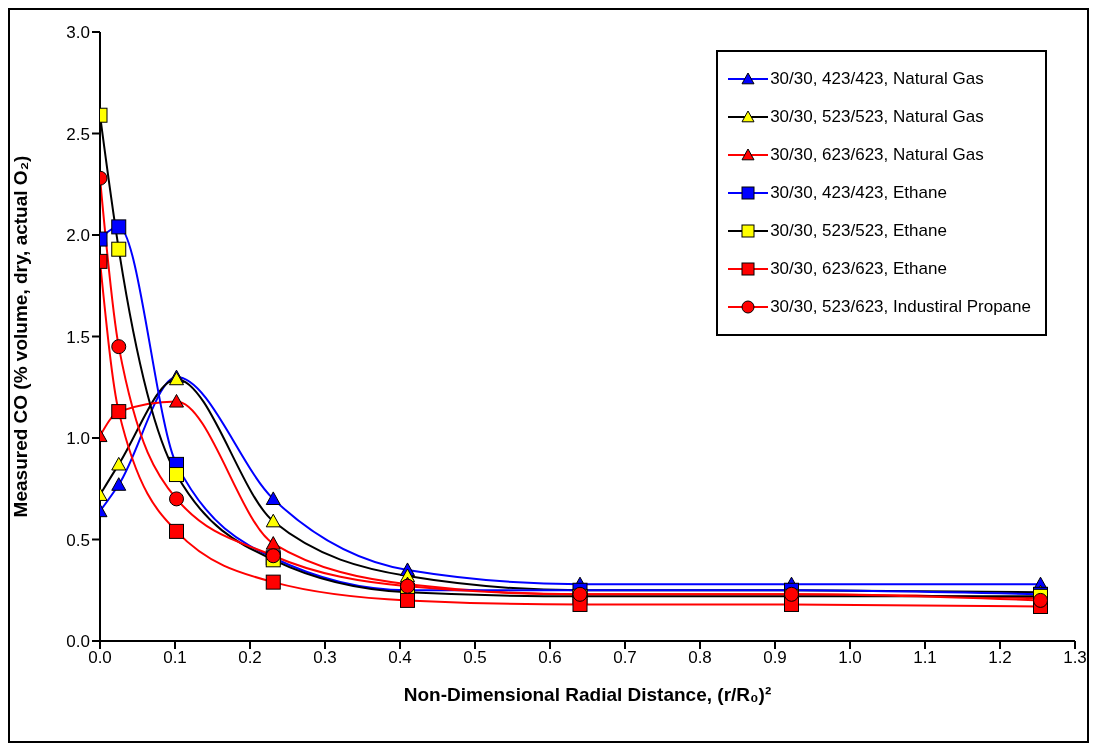 This screenshot has width=1097, height=751. Describe the element at coordinates (625, 658) in the screenshot. I see `x-tick-label: 0.7` at that location.